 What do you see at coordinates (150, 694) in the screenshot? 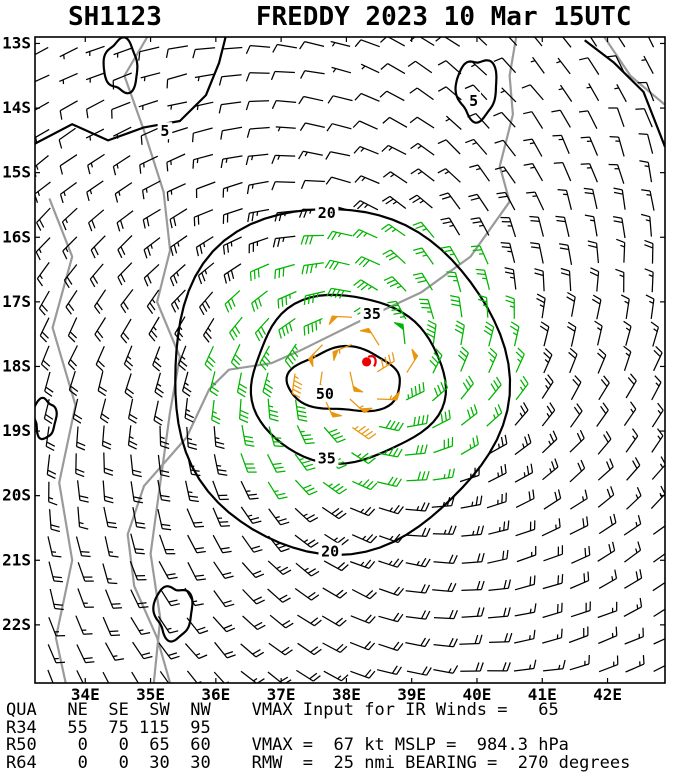
I see `lon-label: 35E` at bounding box center [150, 694].